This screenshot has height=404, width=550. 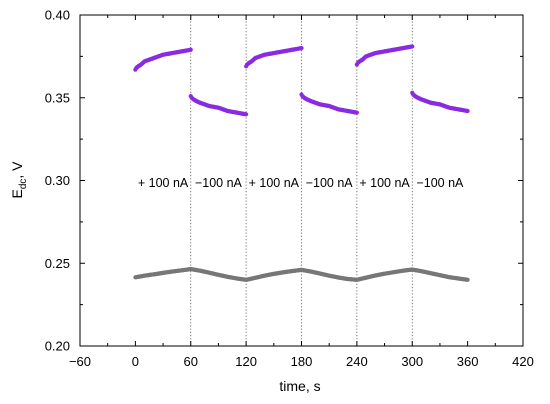 What do you see at coordinates (246, 361) in the screenshot?
I see `x-tick-label: 120` at bounding box center [246, 361].